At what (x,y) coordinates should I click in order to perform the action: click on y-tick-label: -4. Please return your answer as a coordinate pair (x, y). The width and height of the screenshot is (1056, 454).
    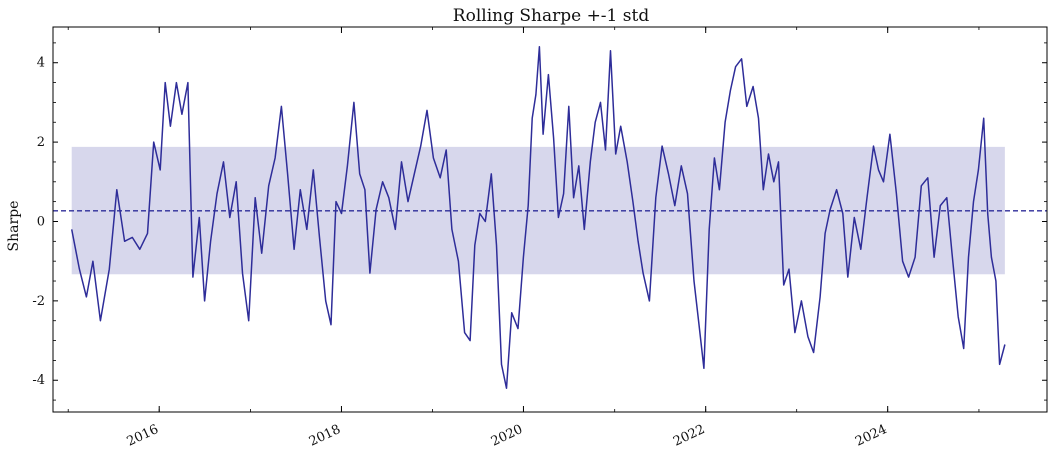
    Looking at the image, I should click on (38, 380).